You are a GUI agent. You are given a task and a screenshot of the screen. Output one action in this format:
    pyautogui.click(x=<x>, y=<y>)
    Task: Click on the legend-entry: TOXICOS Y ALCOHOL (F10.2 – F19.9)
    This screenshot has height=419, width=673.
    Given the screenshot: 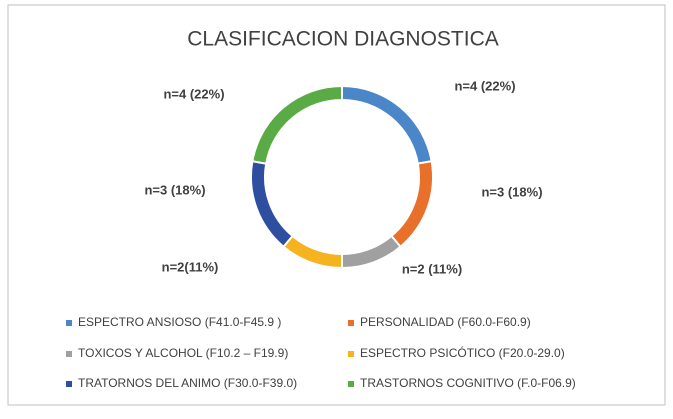 What is the action you would take?
    pyautogui.click(x=183, y=353)
    